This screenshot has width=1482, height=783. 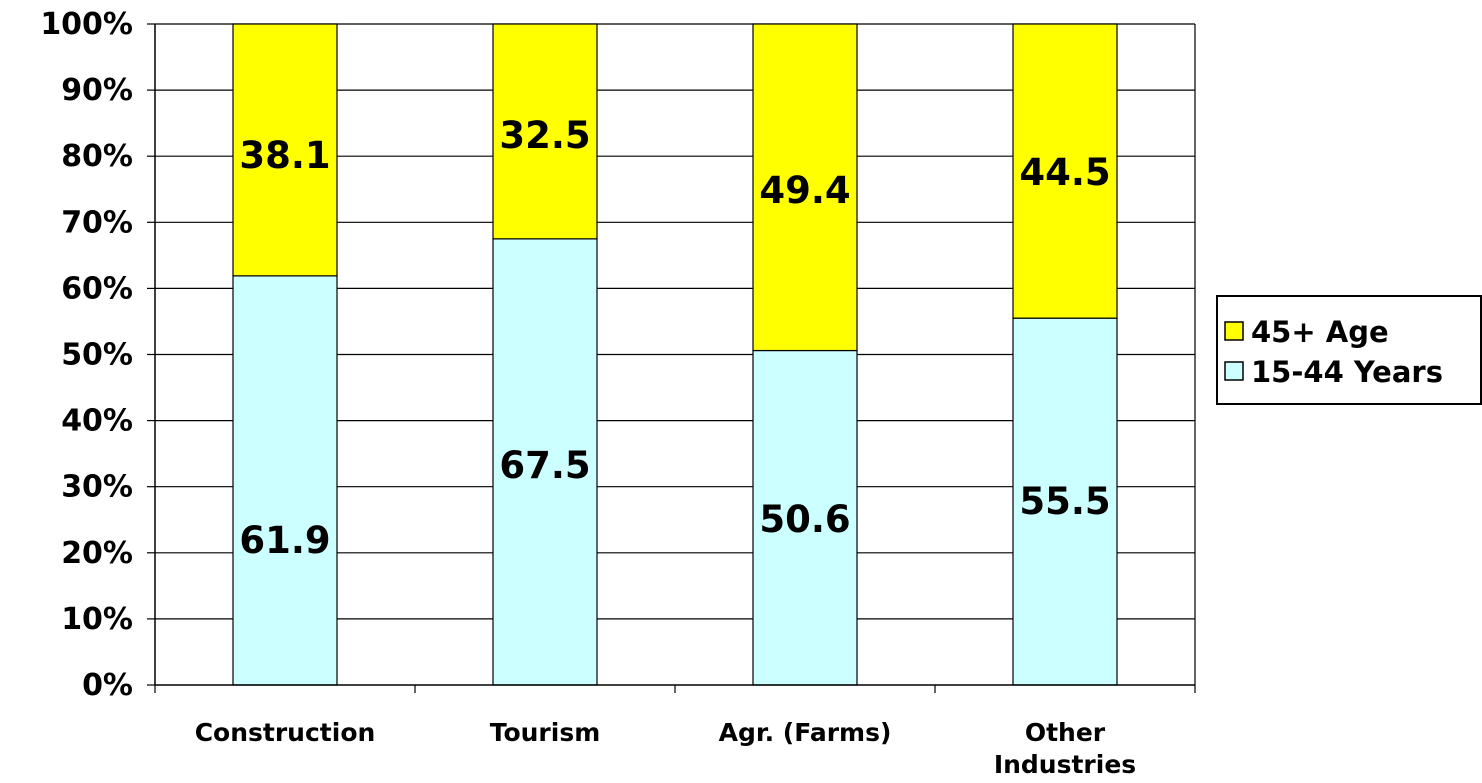 I want to click on data-label: 50.6, so click(x=804, y=519).